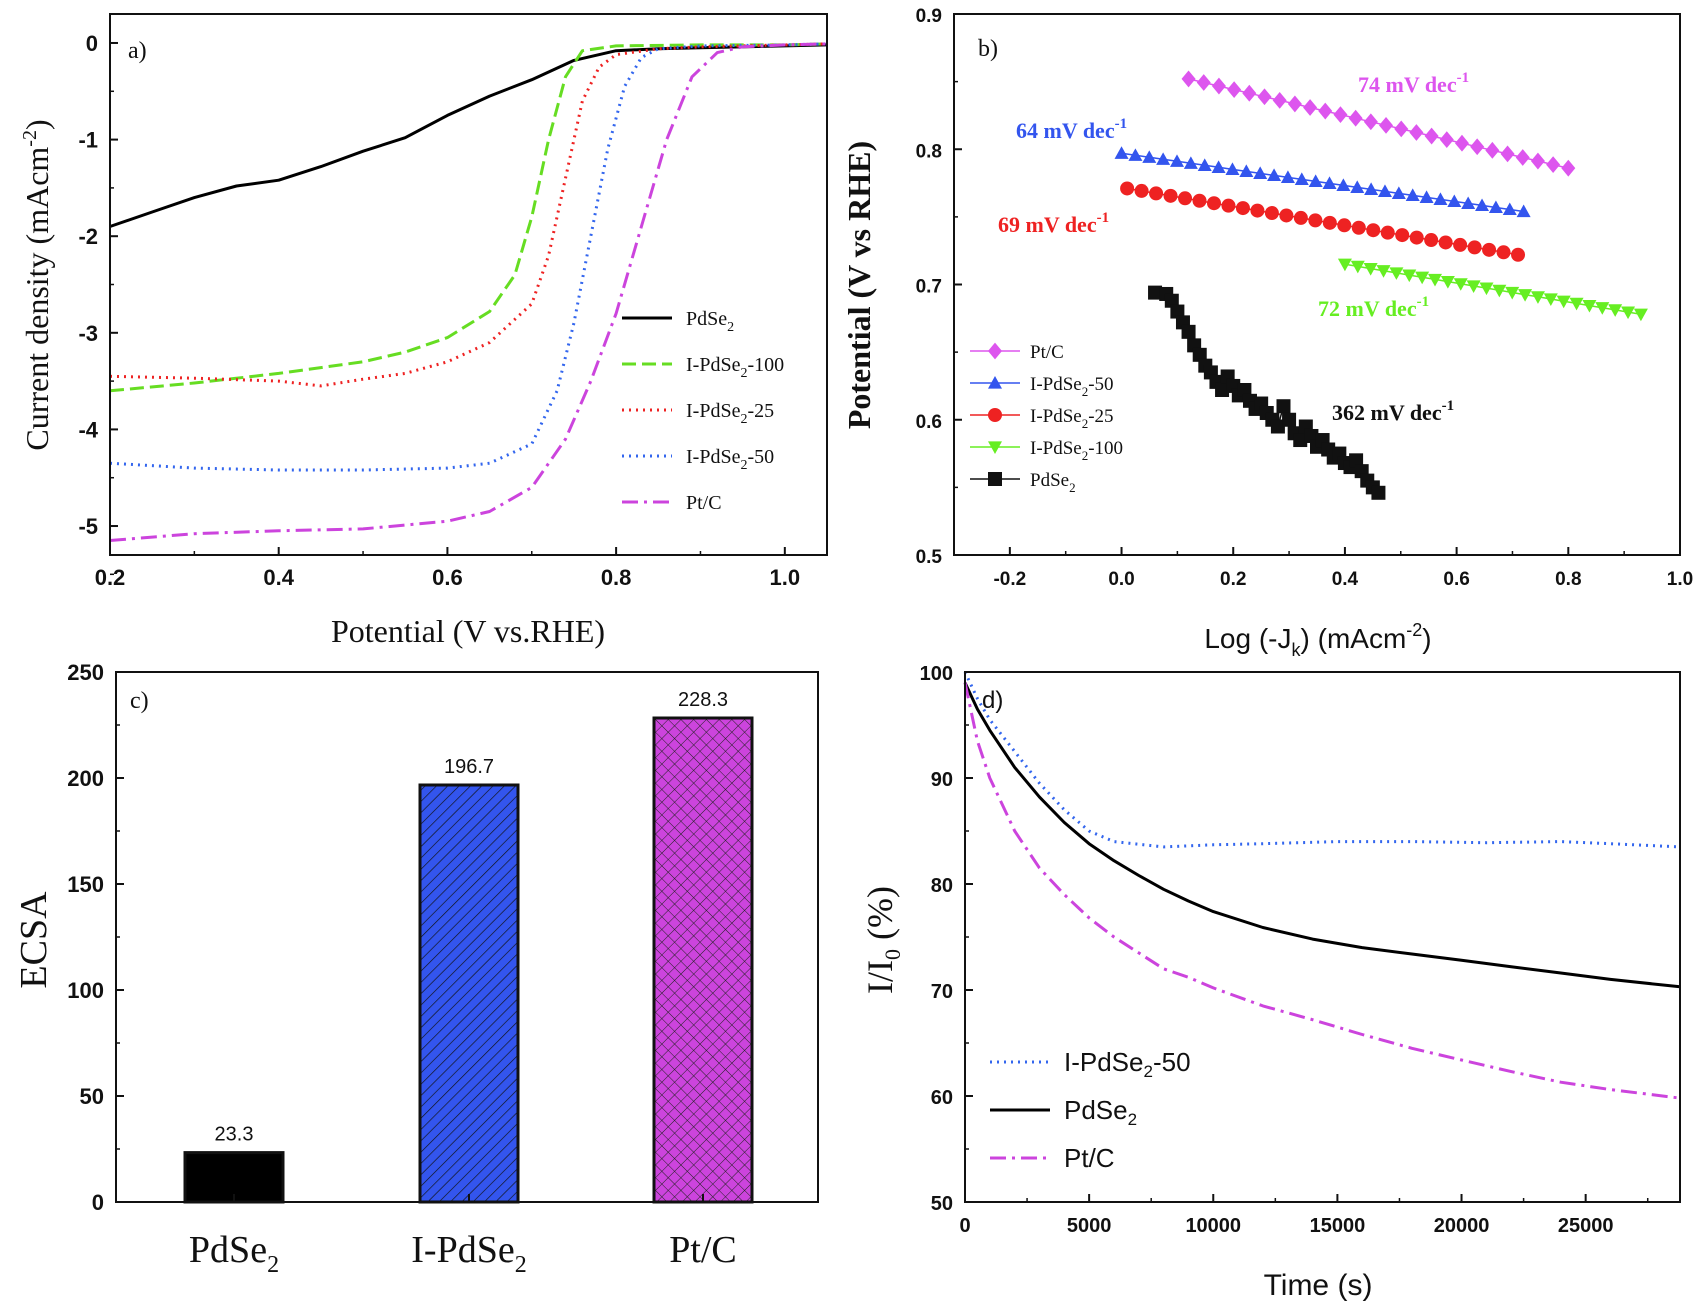  I want to click on panel-d-label: d), so click(992, 700).